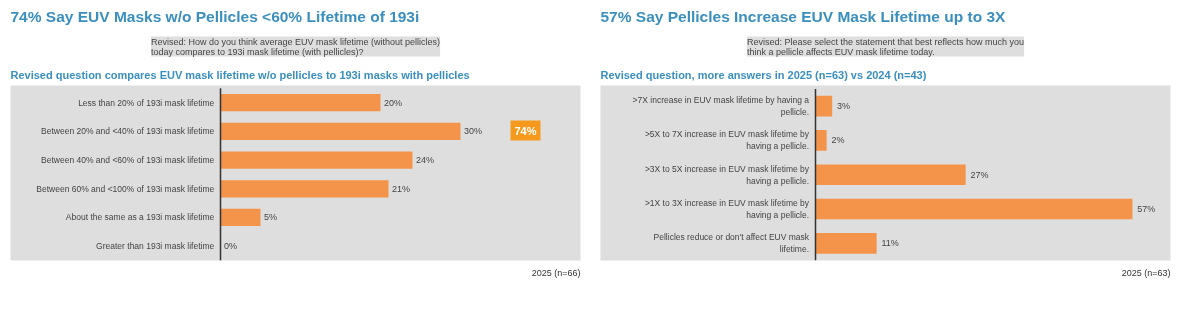 The height and width of the screenshot is (332, 1200). What do you see at coordinates (393, 102) in the screenshot?
I see `data-label: 20%` at bounding box center [393, 102].